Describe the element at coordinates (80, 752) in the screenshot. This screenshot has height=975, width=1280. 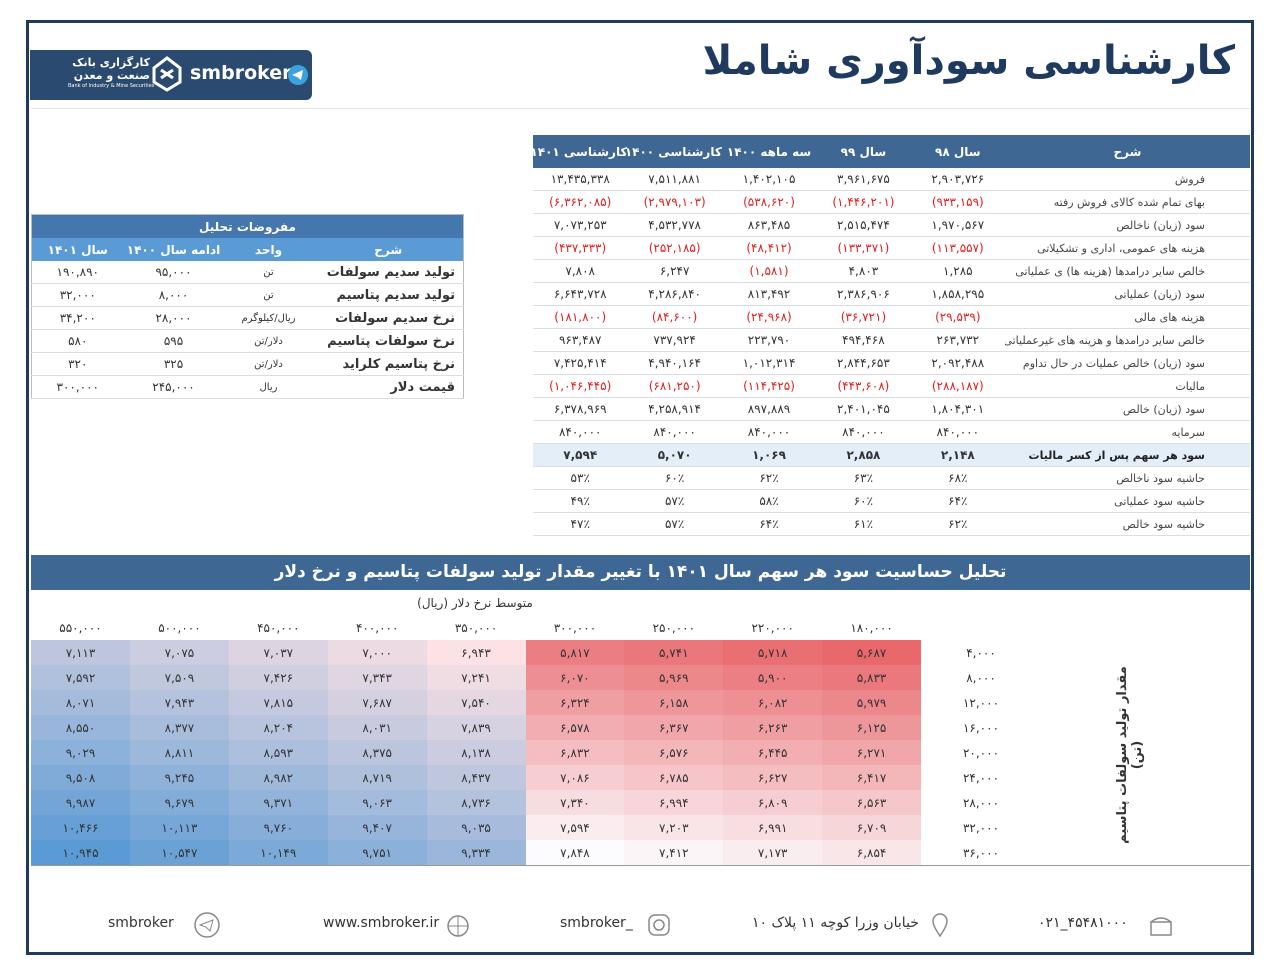
I see `cell: ۹,۰۲۹` at that location.